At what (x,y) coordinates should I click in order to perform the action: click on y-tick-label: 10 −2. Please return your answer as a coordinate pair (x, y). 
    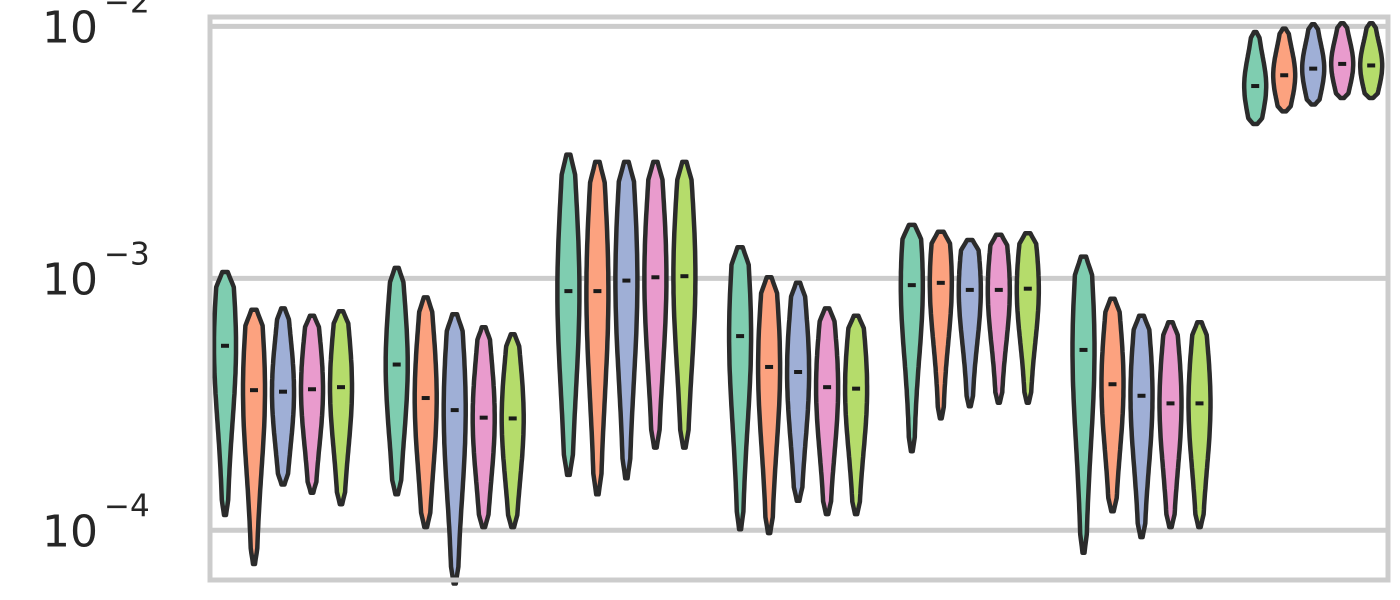
    Looking at the image, I should click on (96, 26).